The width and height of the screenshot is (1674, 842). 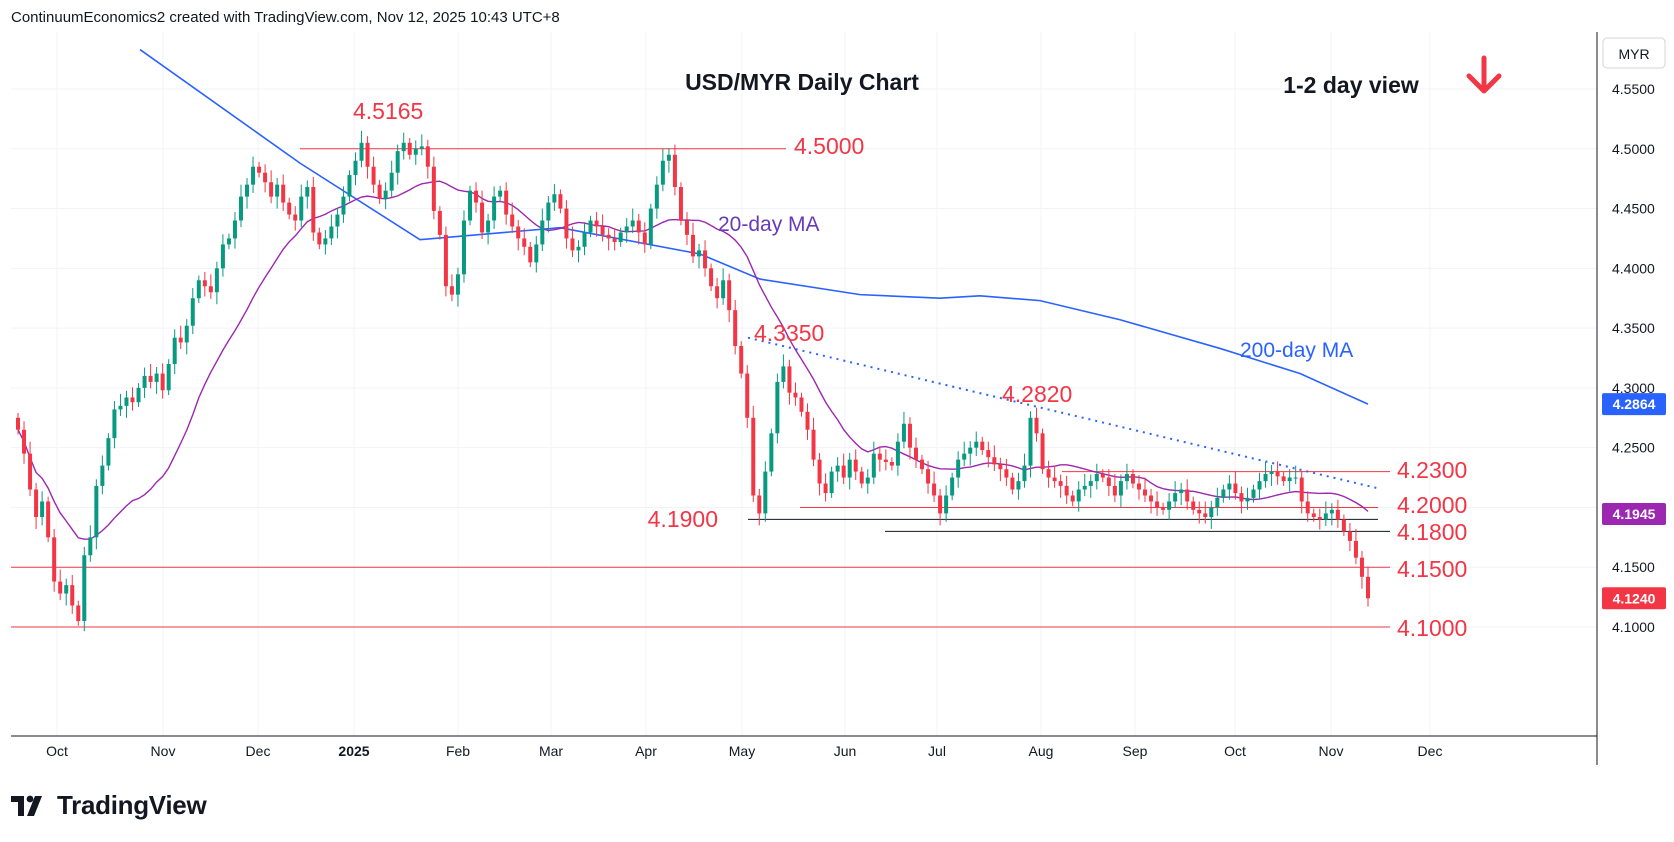 What do you see at coordinates (1351, 85) in the screenshot?
I see `view-label: 1-2 day view` at bounding box center [1351, 85].